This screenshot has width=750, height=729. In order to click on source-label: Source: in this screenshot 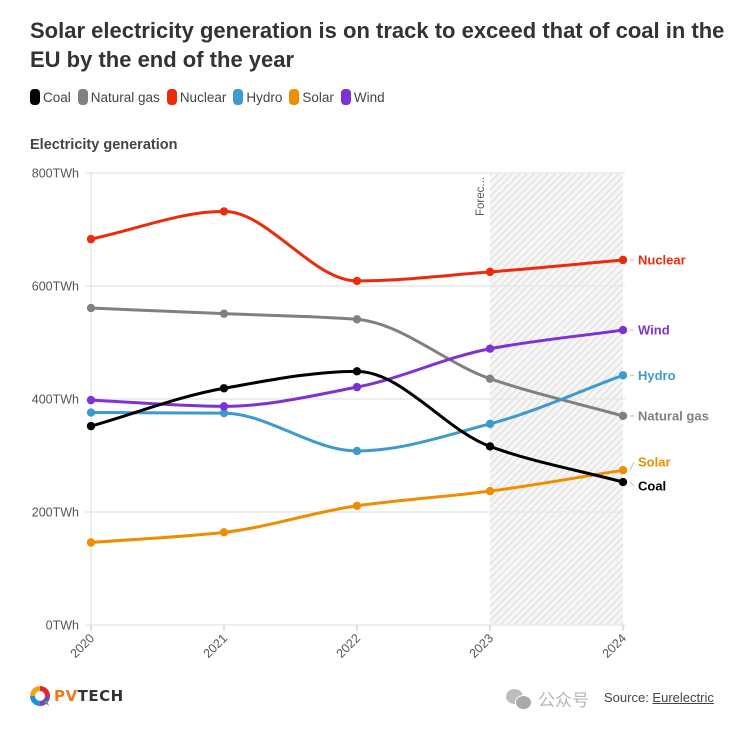, I will do `click(628, 697)`.